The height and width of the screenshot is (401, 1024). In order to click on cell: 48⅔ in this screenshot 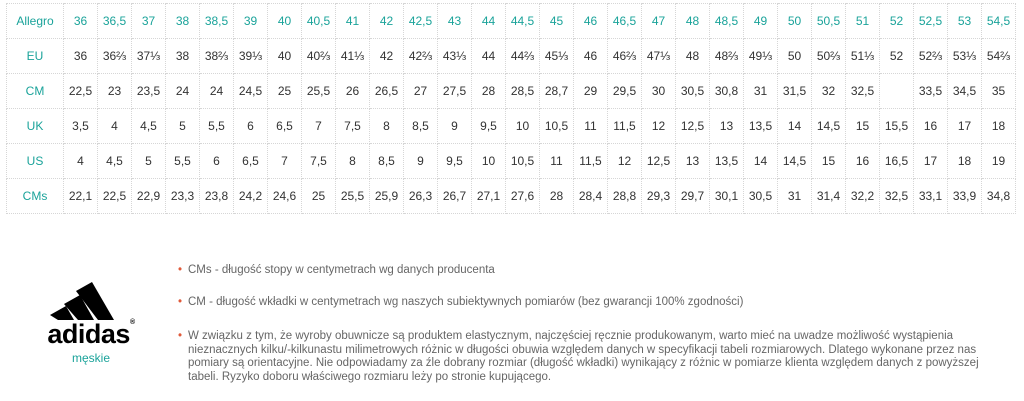, I will do `click(726, 56)`.